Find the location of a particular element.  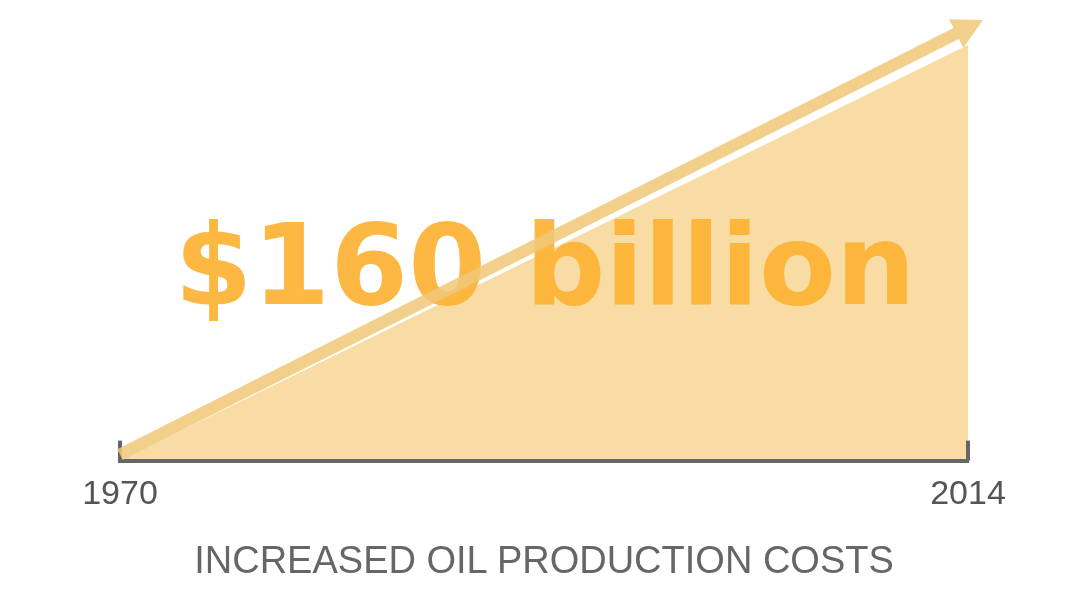

x-tick-label: 1970 is located at coordinates (120, 492).